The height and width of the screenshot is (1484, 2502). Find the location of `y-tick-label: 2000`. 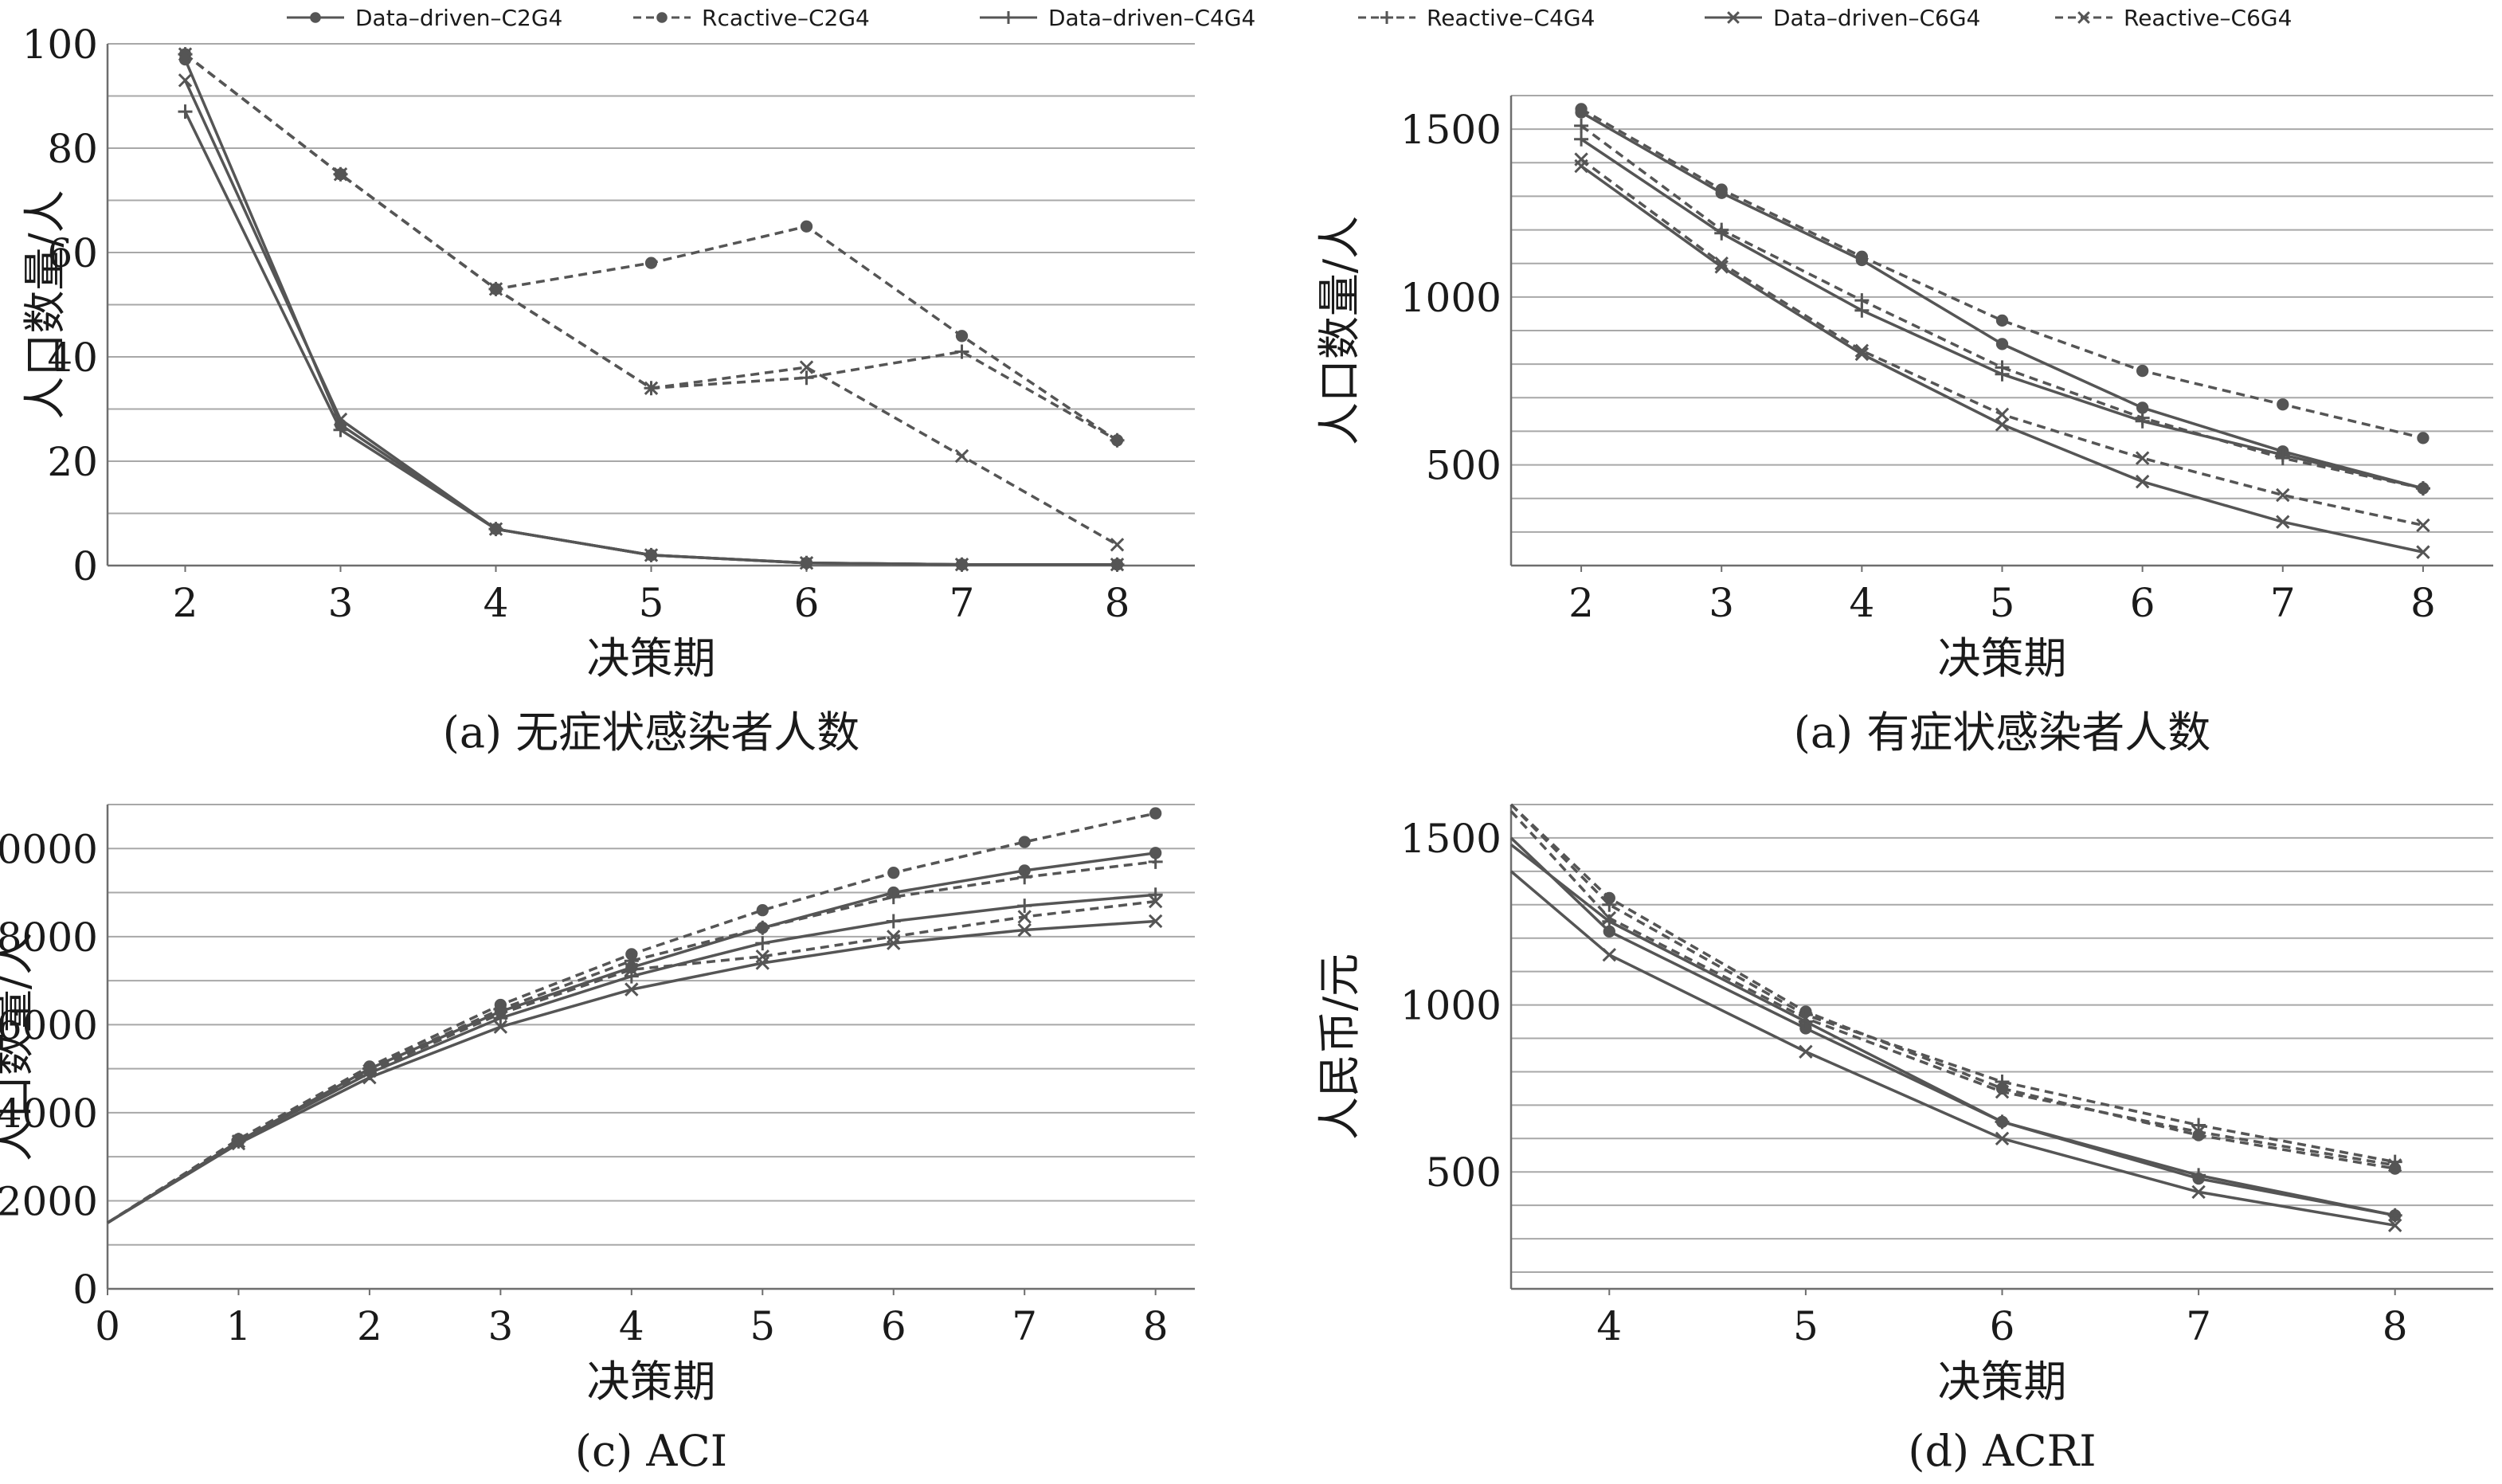

y-tick-label: 2000 is located at coordinates (49, 1201).